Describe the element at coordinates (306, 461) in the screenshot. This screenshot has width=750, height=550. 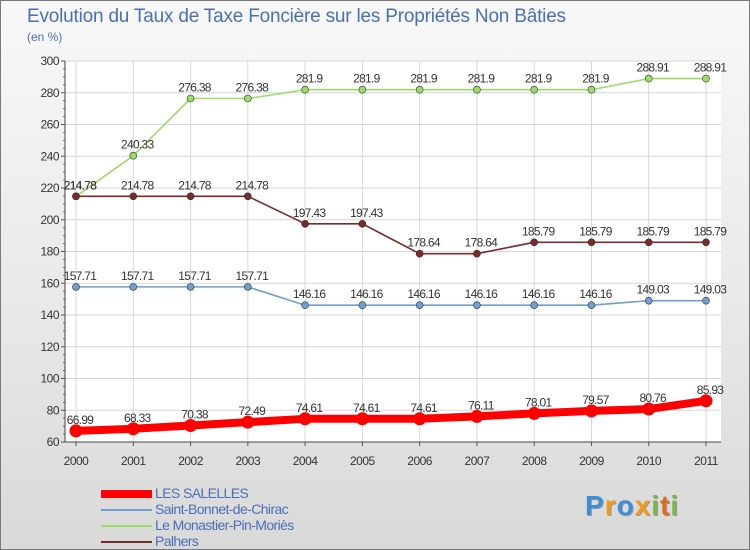
I see `x-tick-label: 2004` at that location.